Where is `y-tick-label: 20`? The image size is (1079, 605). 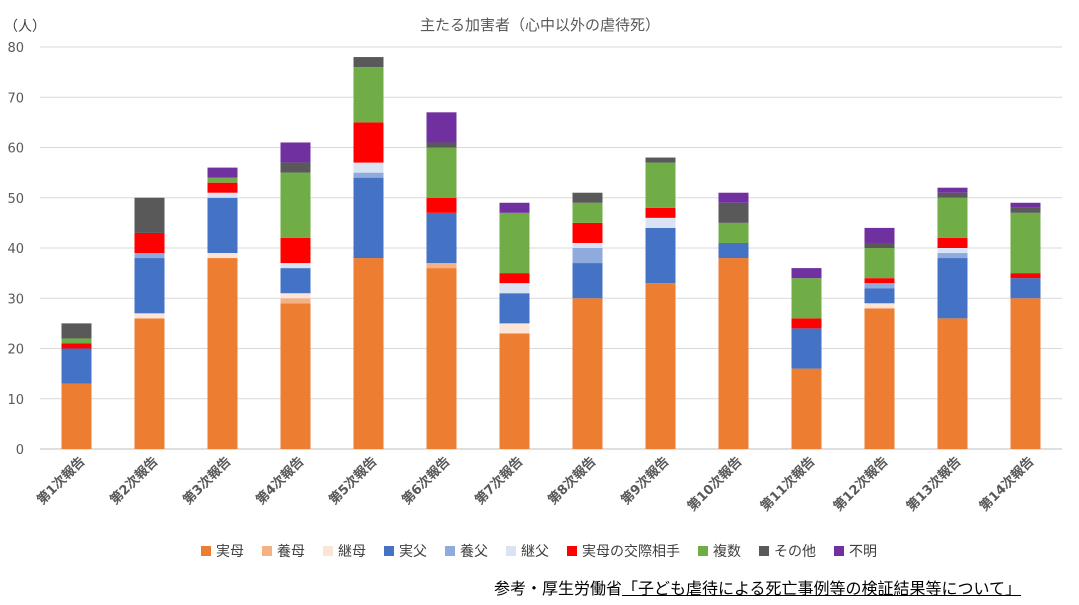
y-tick-label: 20 is located at coordinates (15, 350).